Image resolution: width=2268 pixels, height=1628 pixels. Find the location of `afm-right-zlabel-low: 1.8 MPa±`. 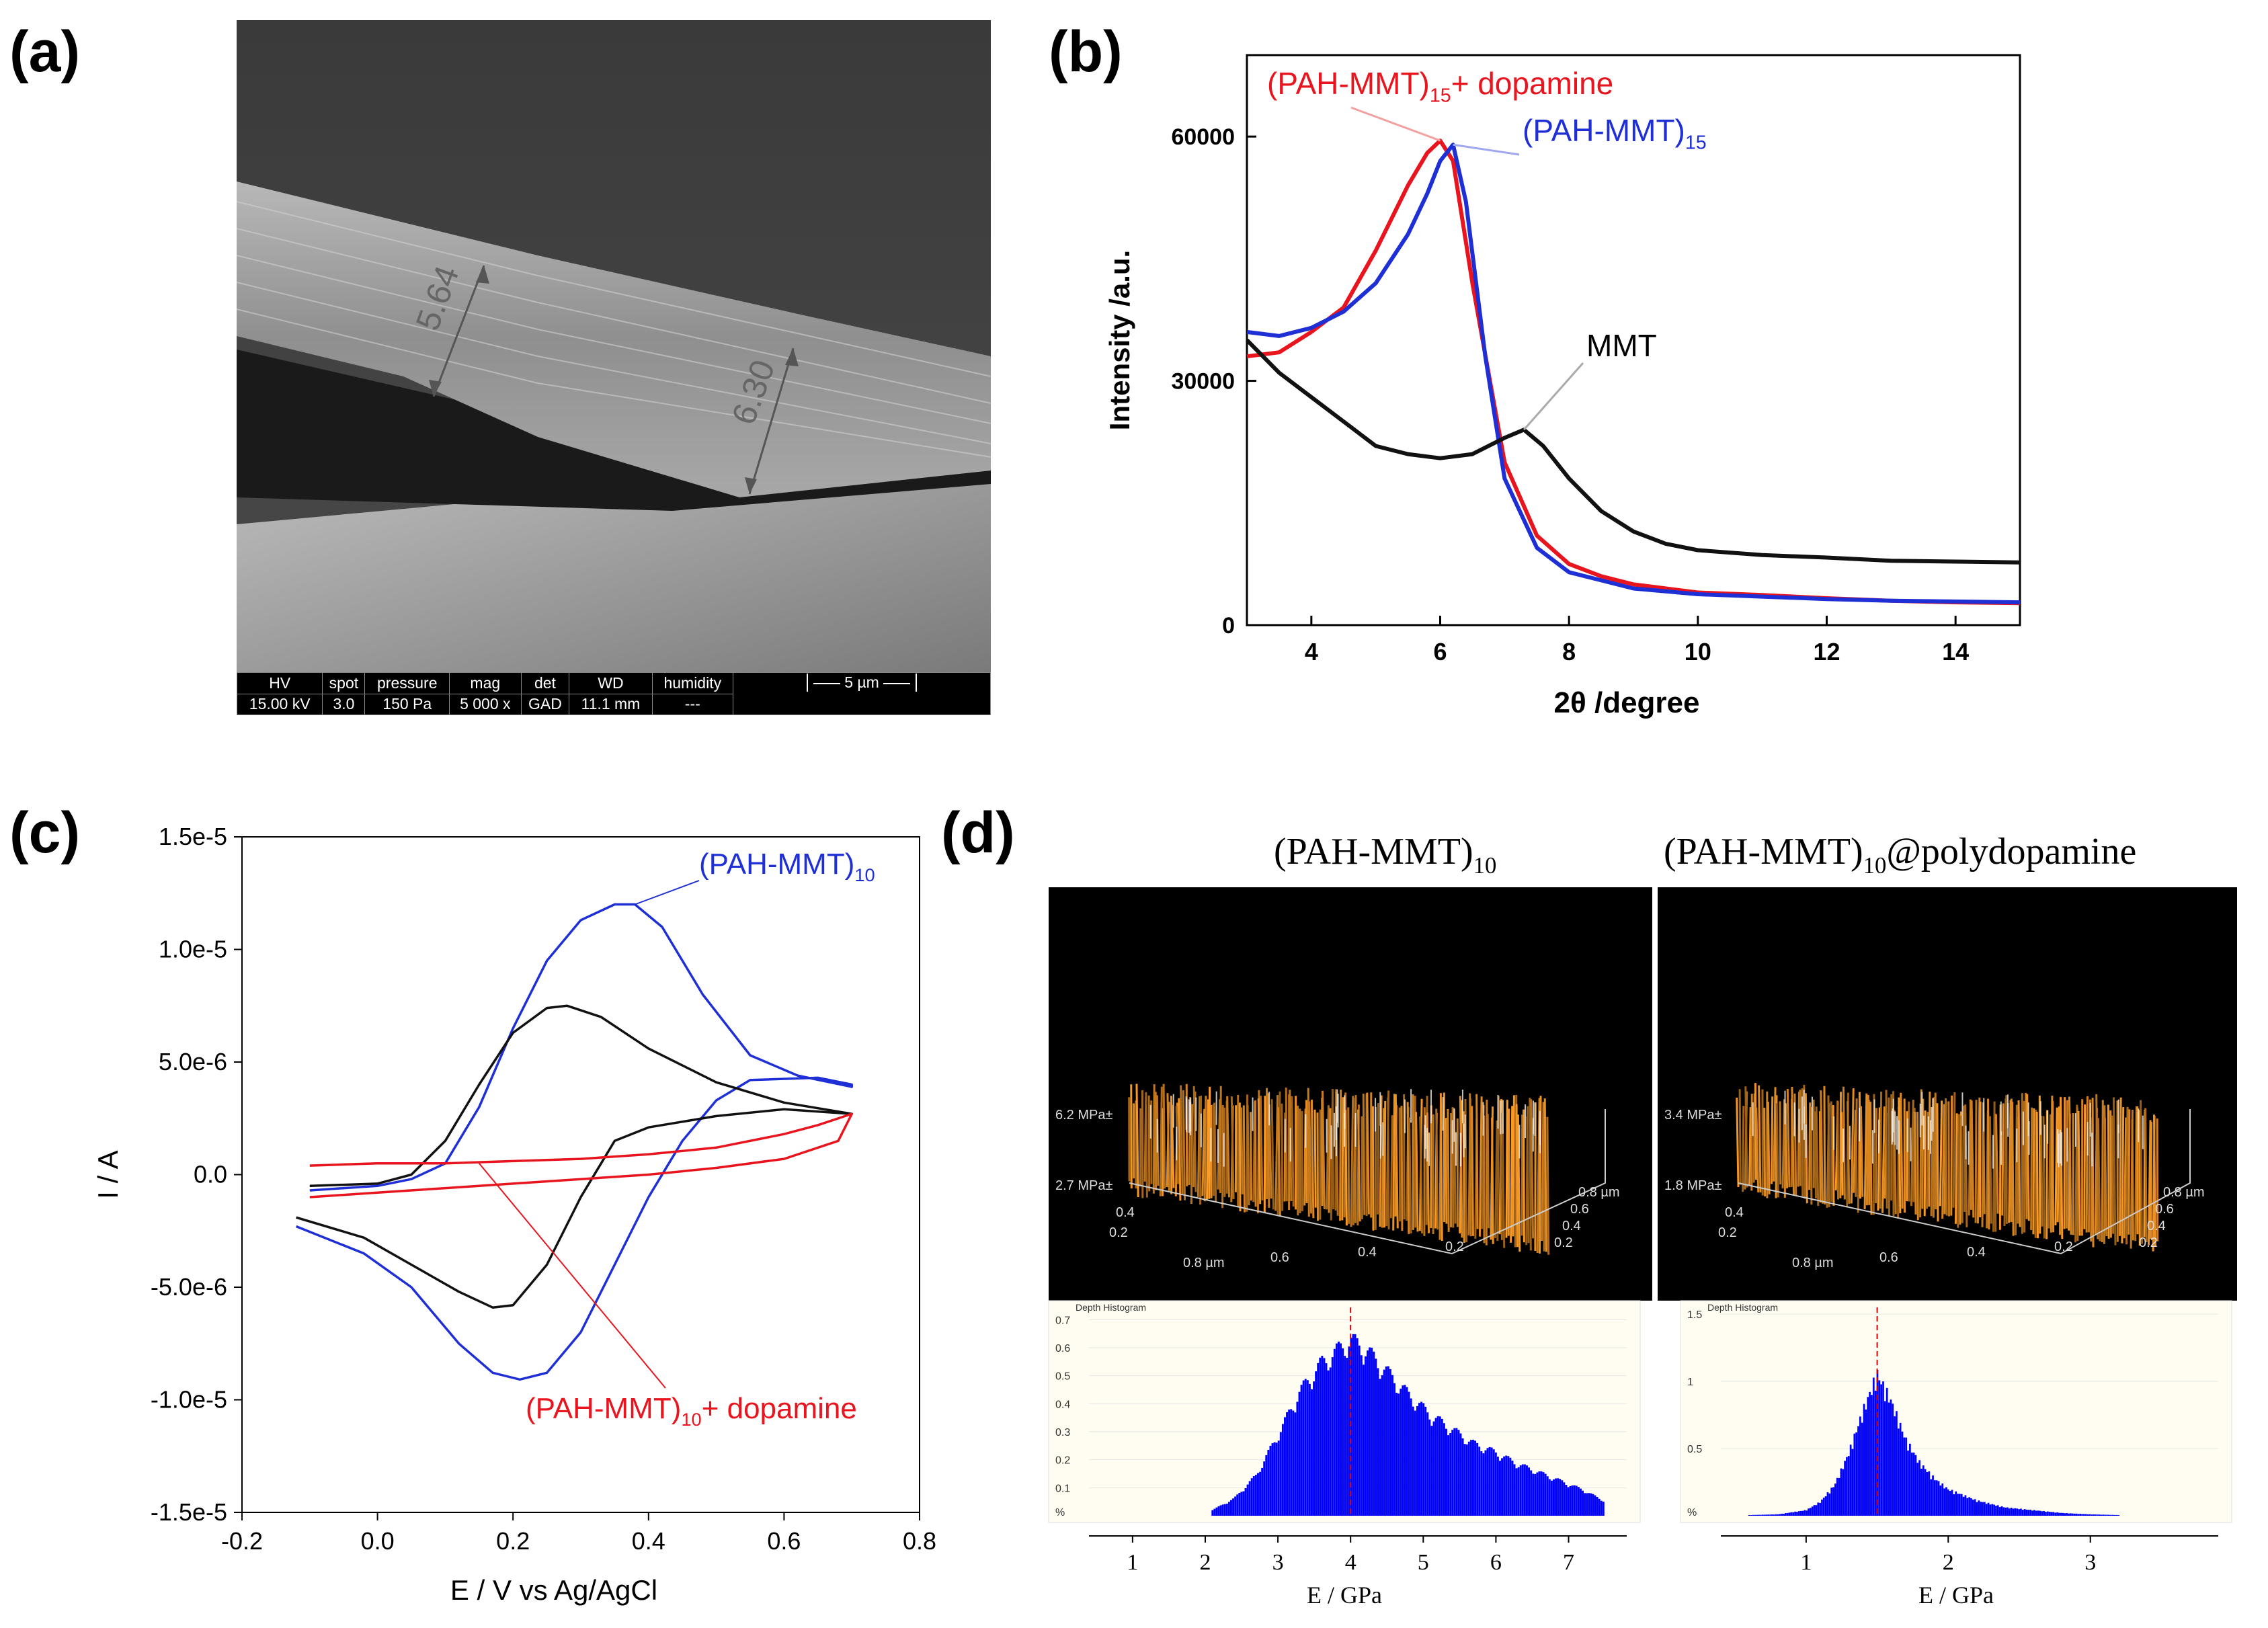

afm-right-zlabel-low: 1.8 MPa± is located at coordinates (1693, 1186).